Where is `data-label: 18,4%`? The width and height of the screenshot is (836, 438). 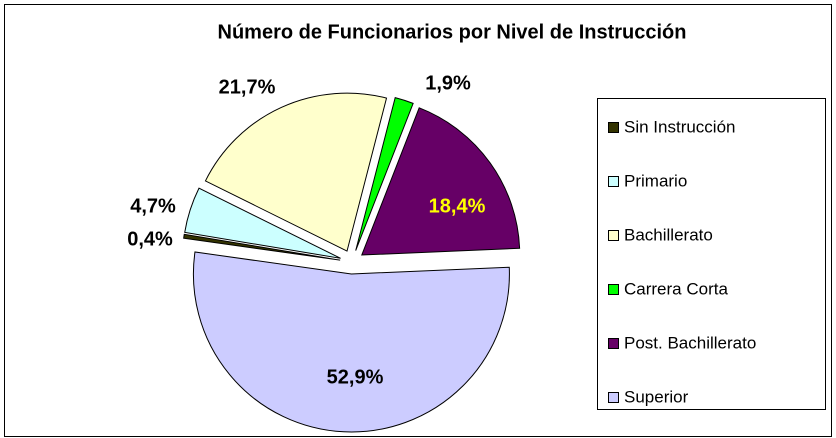 data-label: 18,4% is located at coordinates (457, 206).